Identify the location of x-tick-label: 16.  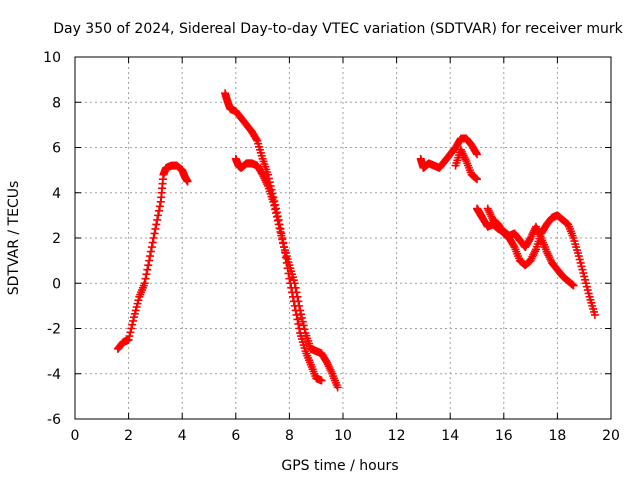
(504, 436).